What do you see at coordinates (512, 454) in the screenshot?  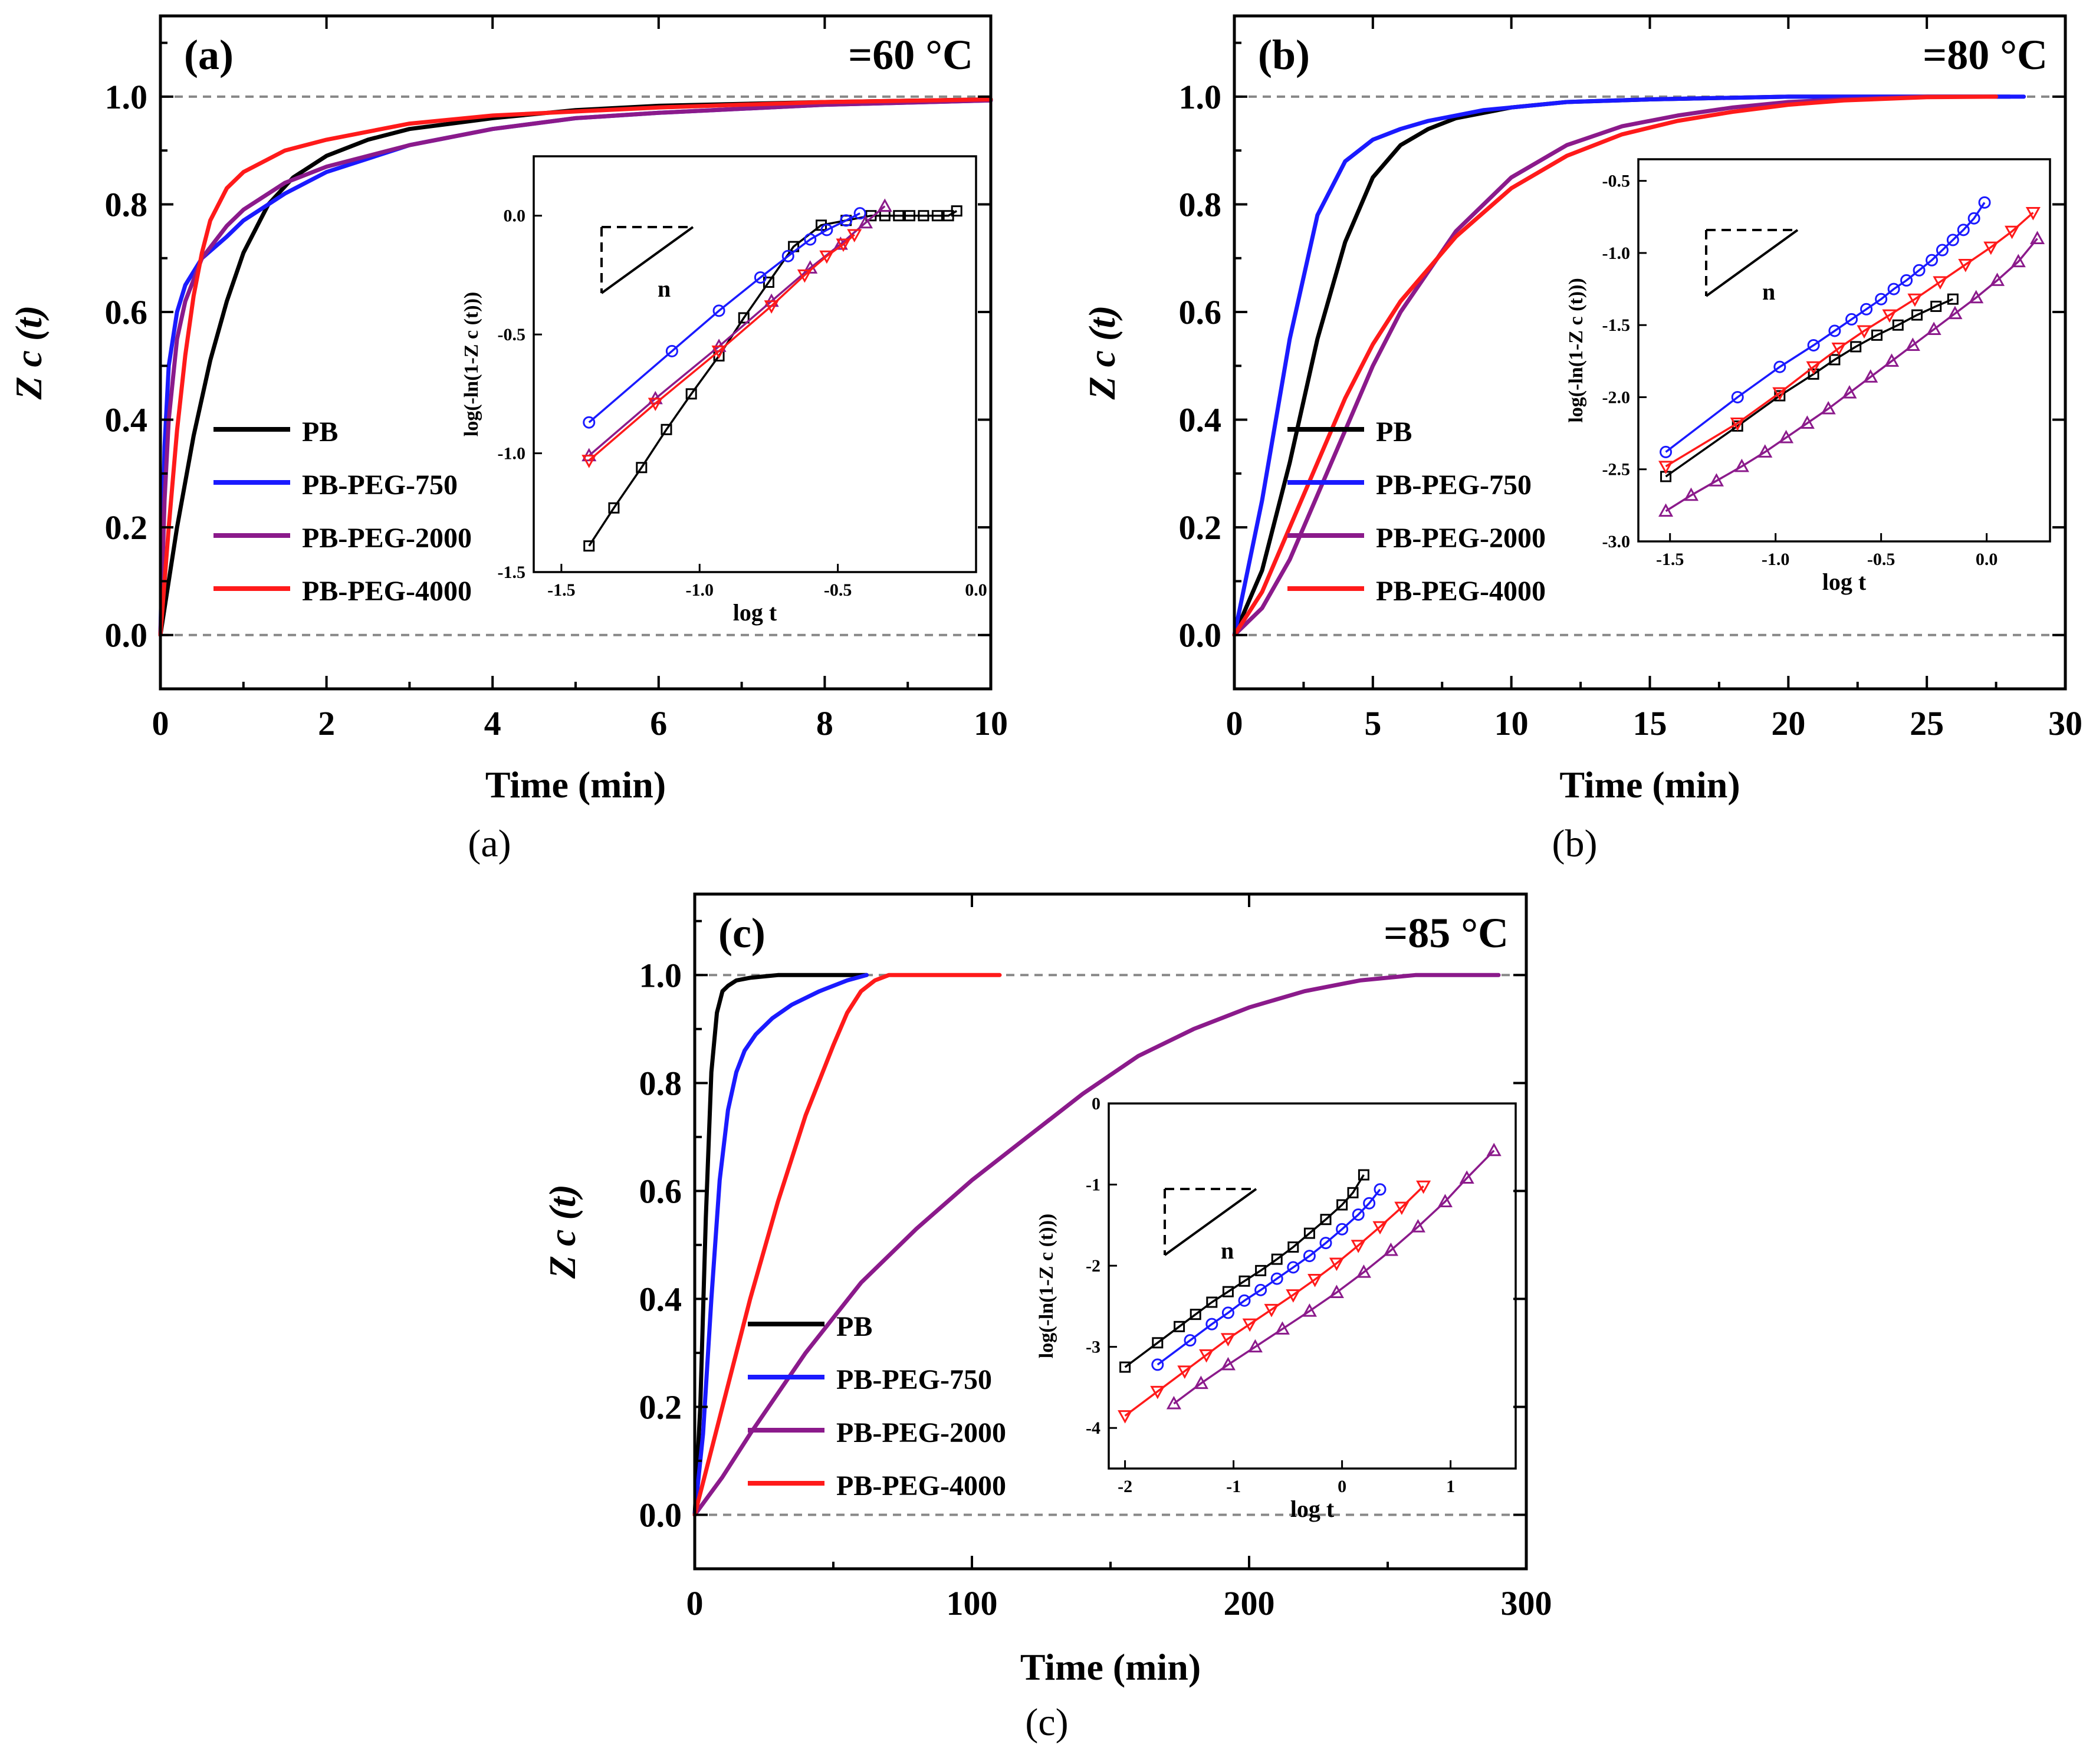 I see `inset-y-tick-label: -1.0` at bounding box center [512, 454].